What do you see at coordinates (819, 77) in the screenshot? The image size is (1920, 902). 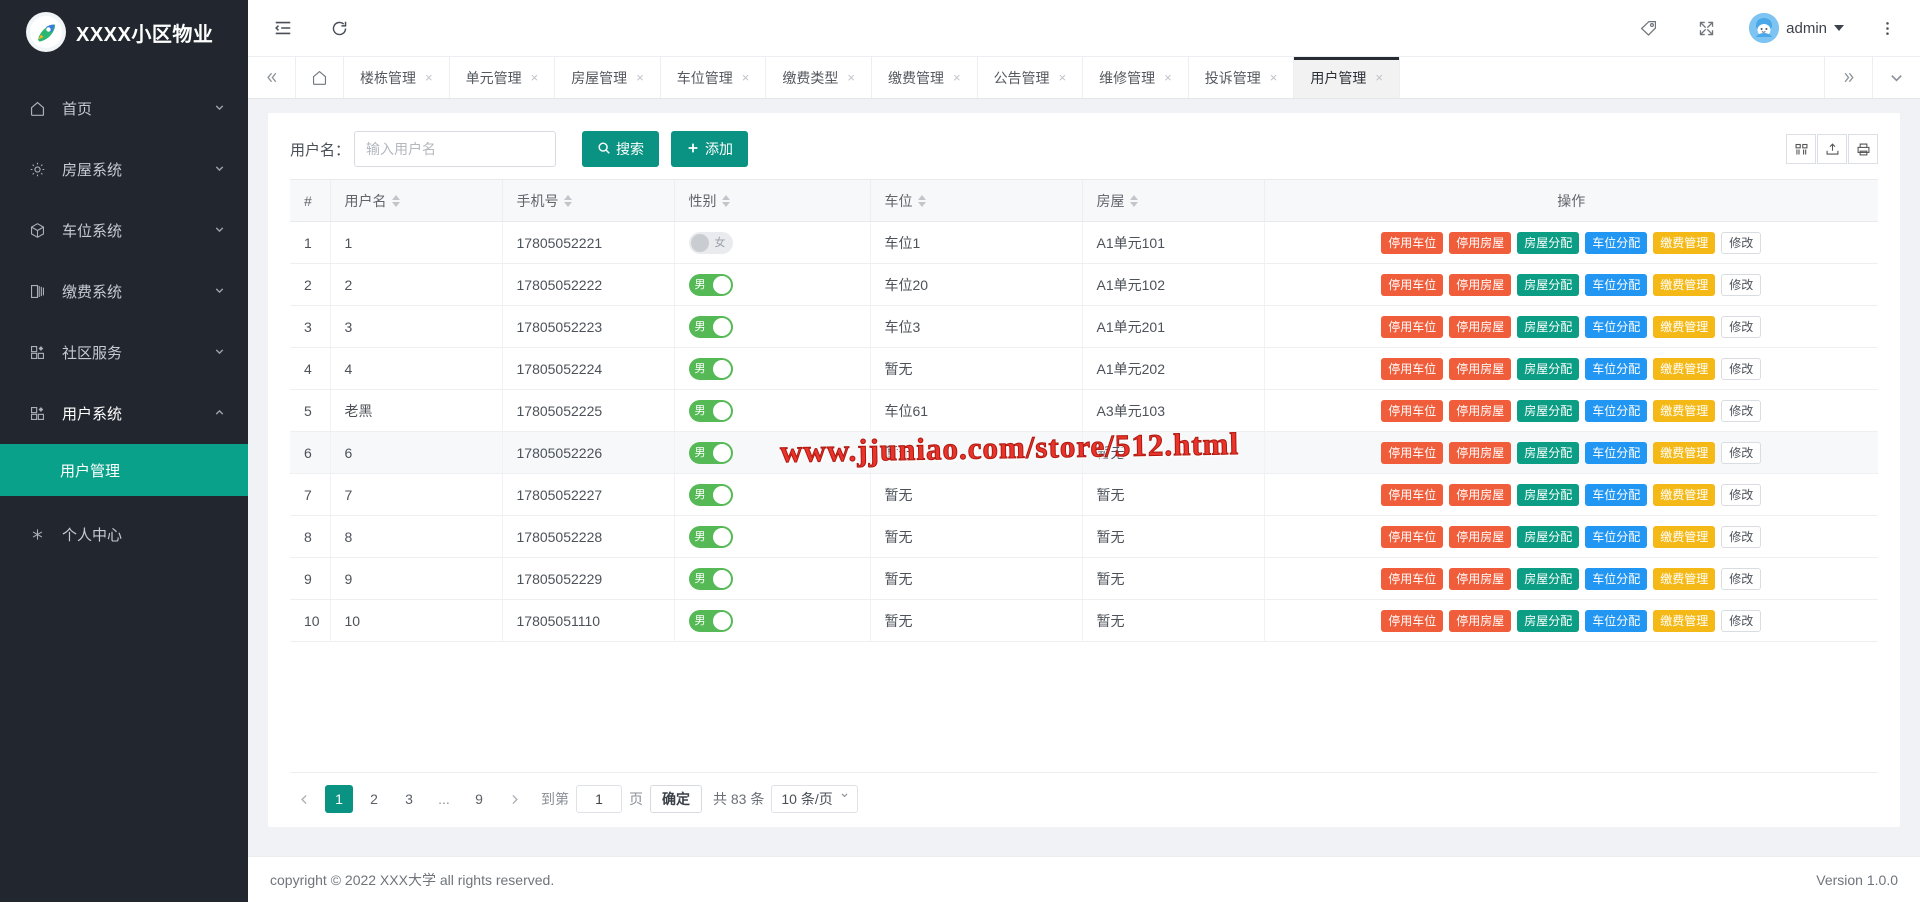 I see `tab-payment-type: 缴费类型 ×` at bounding box center [819, 77].